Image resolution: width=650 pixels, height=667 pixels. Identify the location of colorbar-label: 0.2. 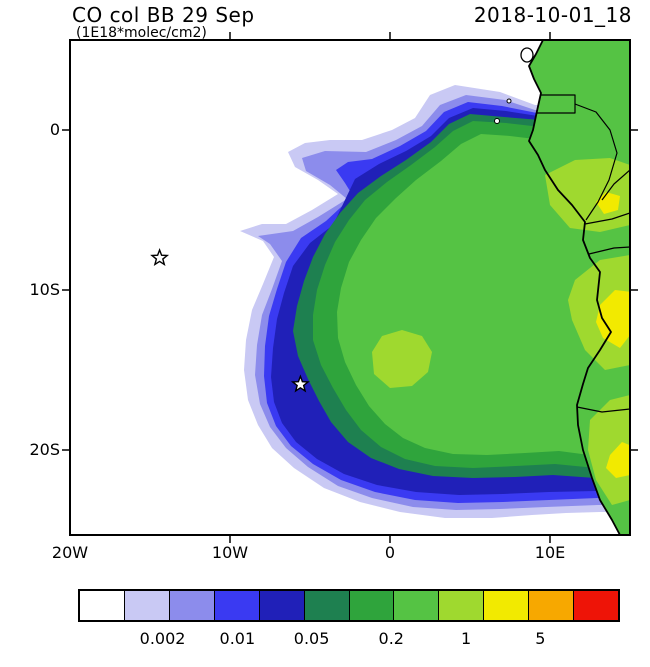
(391, 638).